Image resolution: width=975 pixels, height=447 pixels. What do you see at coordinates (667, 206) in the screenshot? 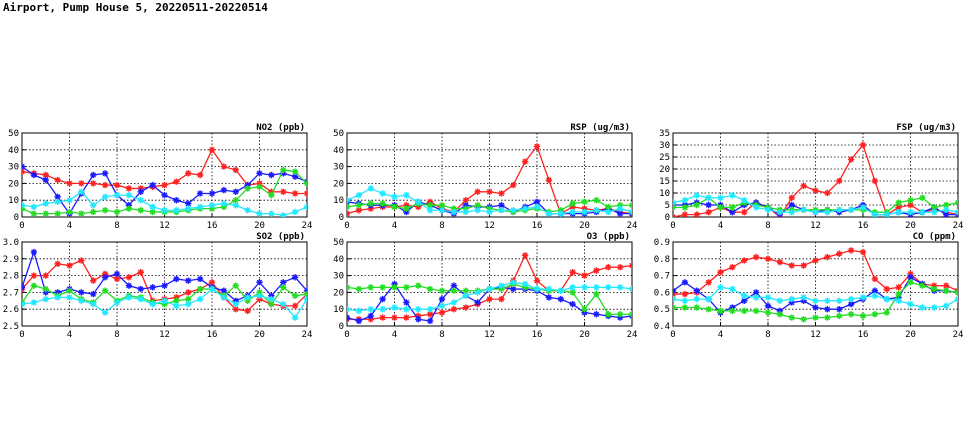
I see `y-tick-label: 5` at bounding box center [667, 206].